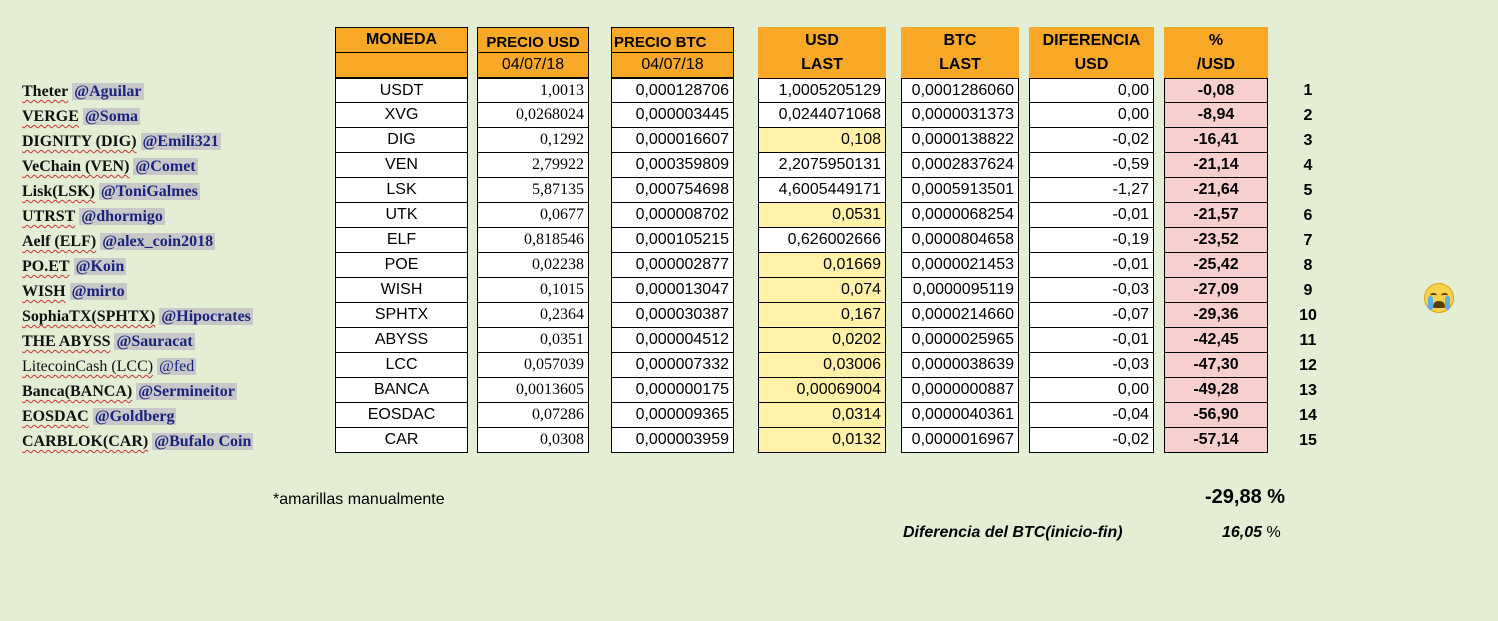  I want to click on pct-usd-cell: -47,30, so click(1216, 365).